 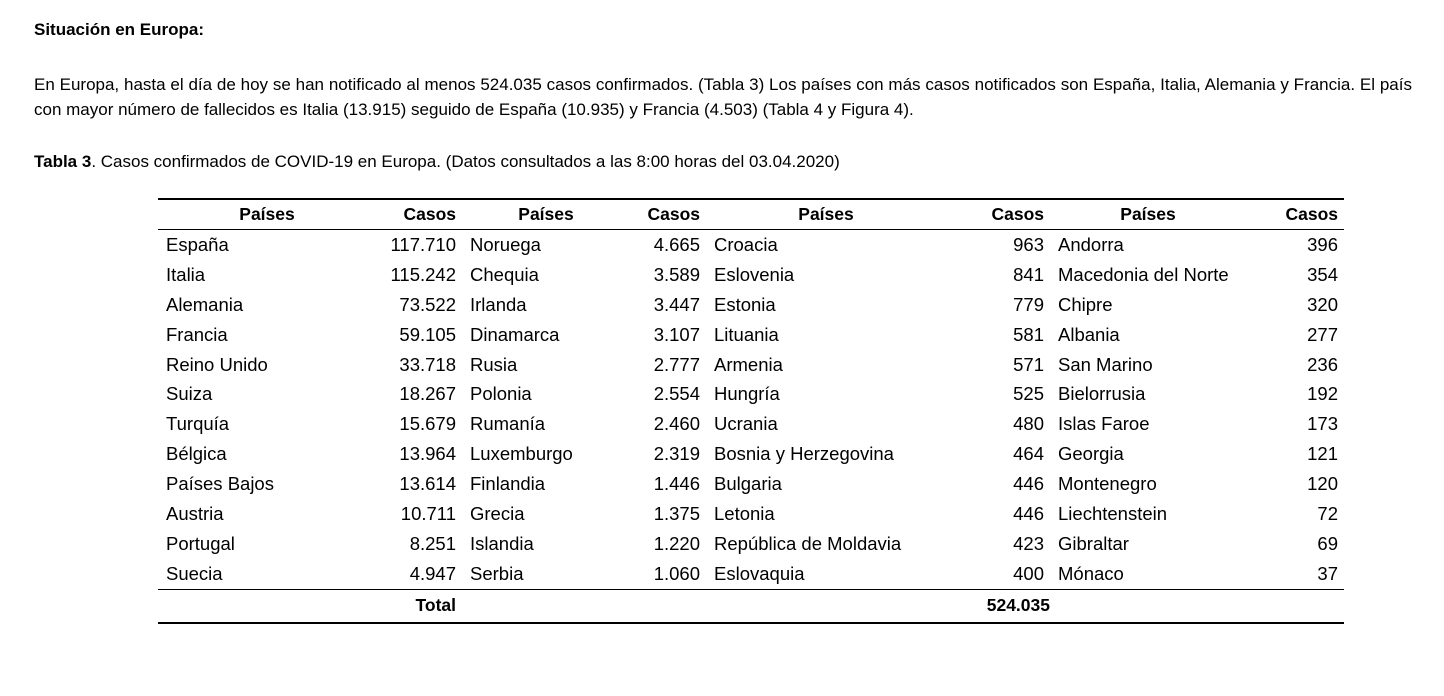 What do you see at coordinates (427, 424) in the screenshot?
I see `case-count: 15.679` at bounding box center [427, 424].